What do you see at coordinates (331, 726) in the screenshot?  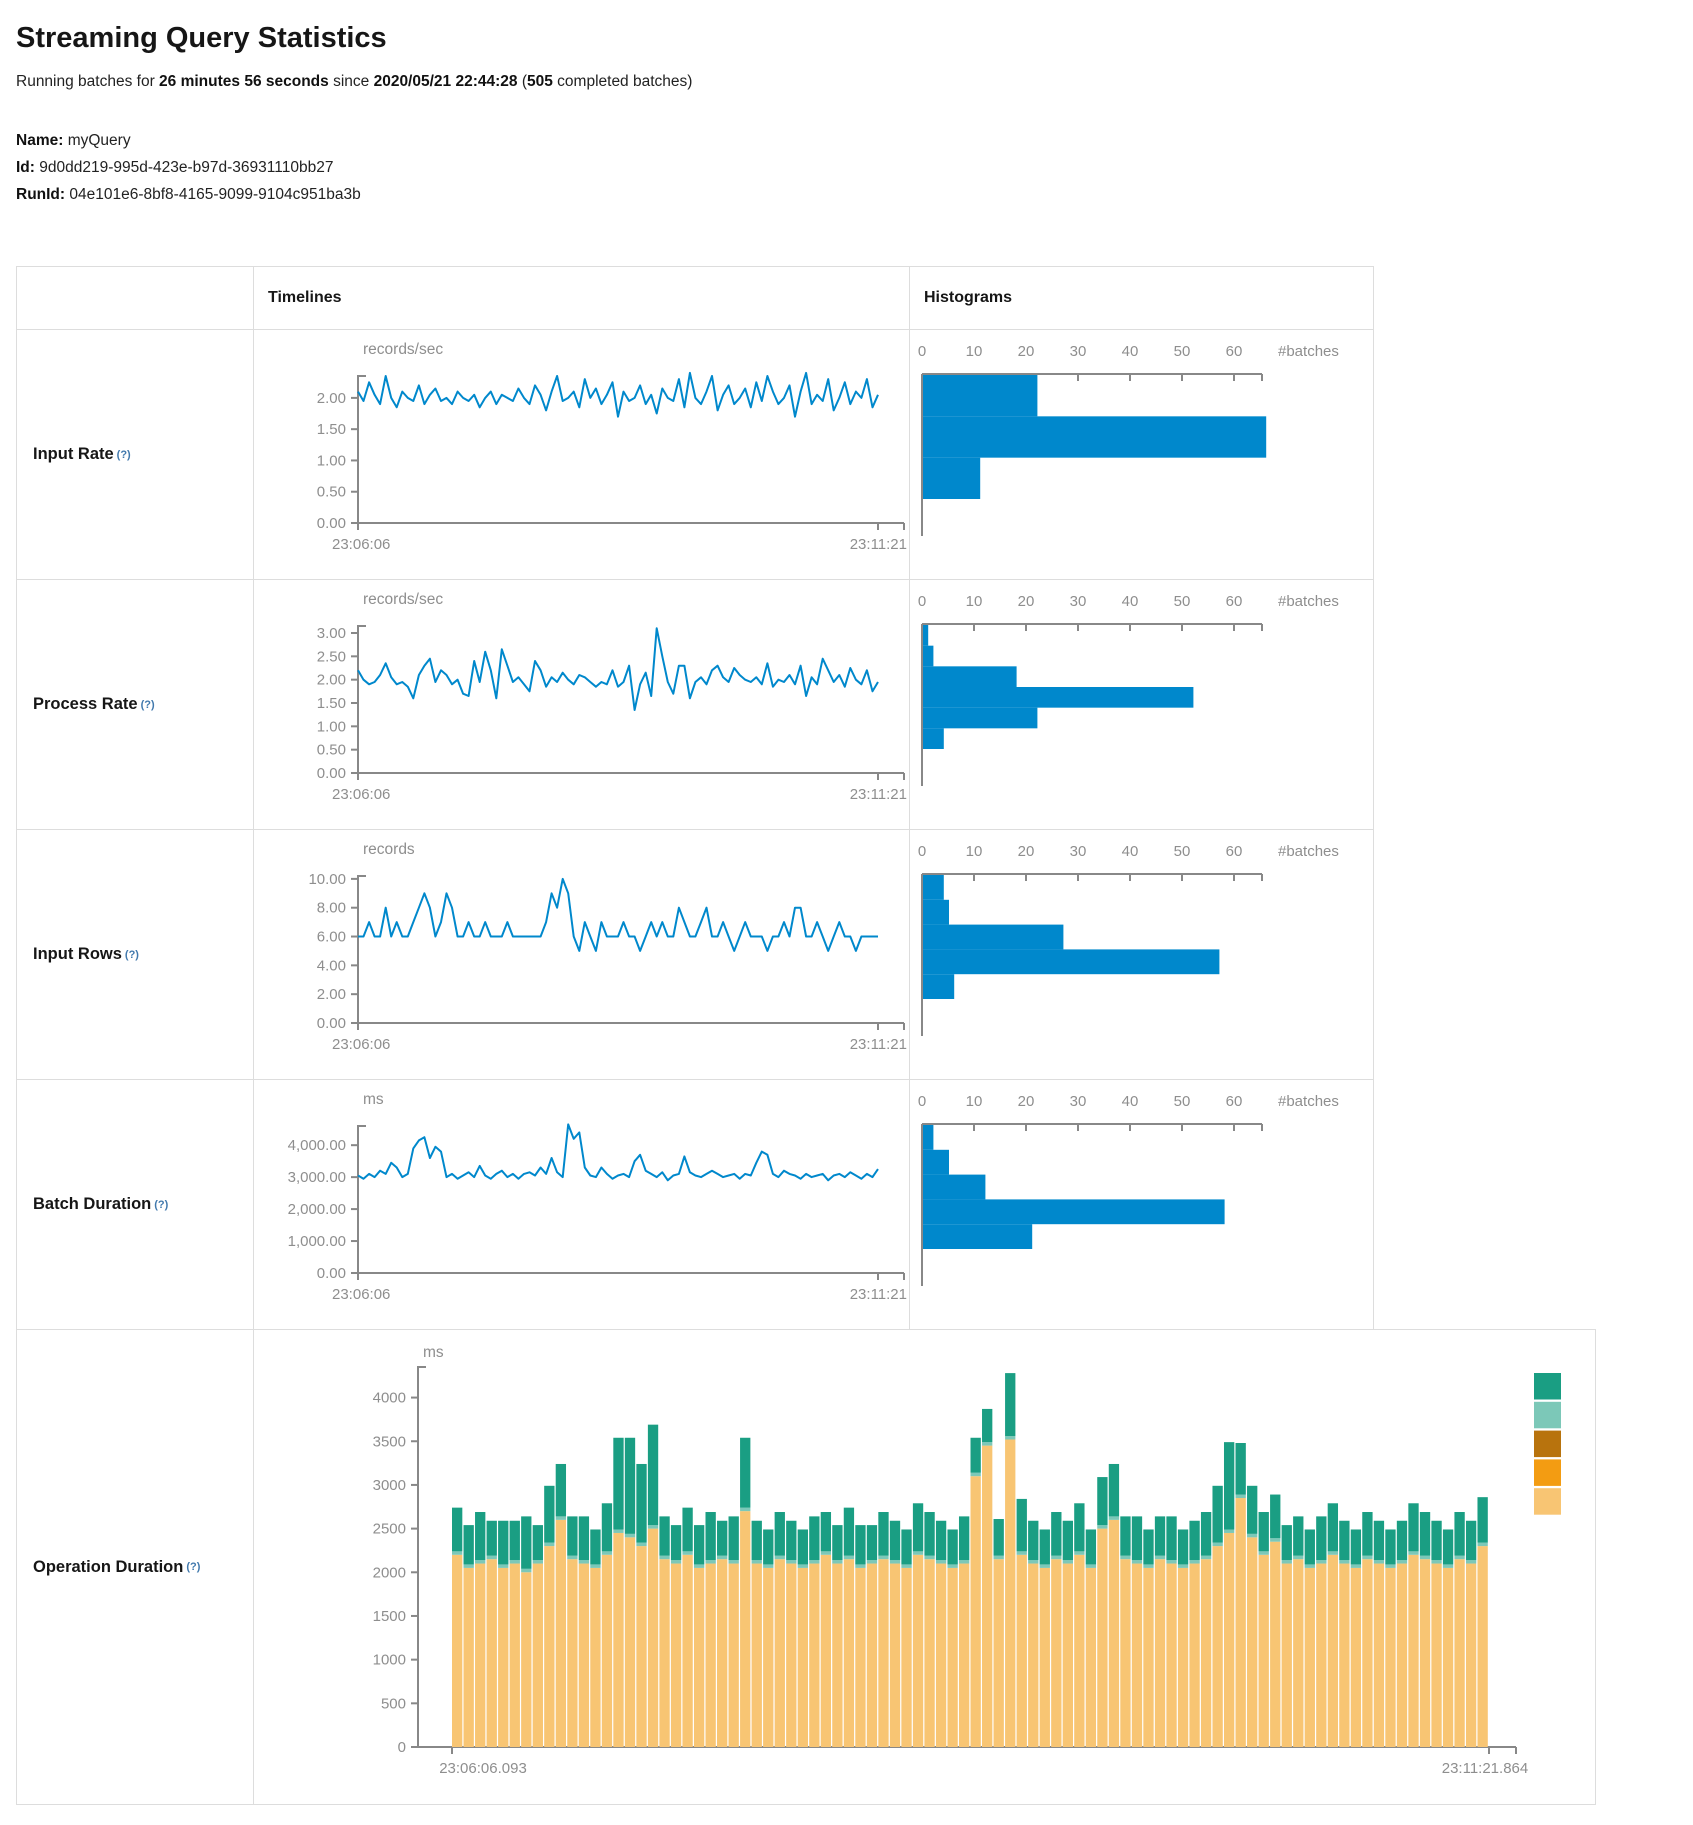 I see `svg-text: 1.00` at bounding box center [331, 726].